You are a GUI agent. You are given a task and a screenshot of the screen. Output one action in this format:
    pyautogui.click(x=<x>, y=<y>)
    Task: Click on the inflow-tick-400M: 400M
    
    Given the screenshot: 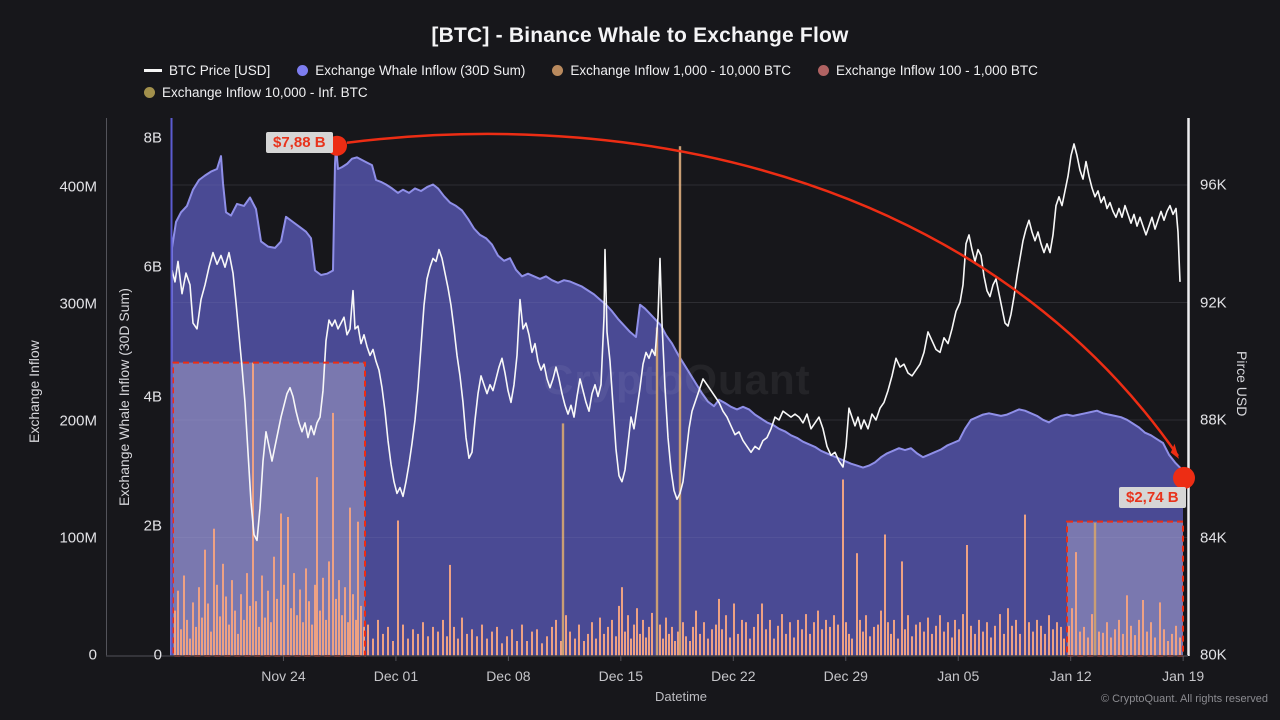 What is the action you would take?
    pyautogui.click(x=78, y=187)
    